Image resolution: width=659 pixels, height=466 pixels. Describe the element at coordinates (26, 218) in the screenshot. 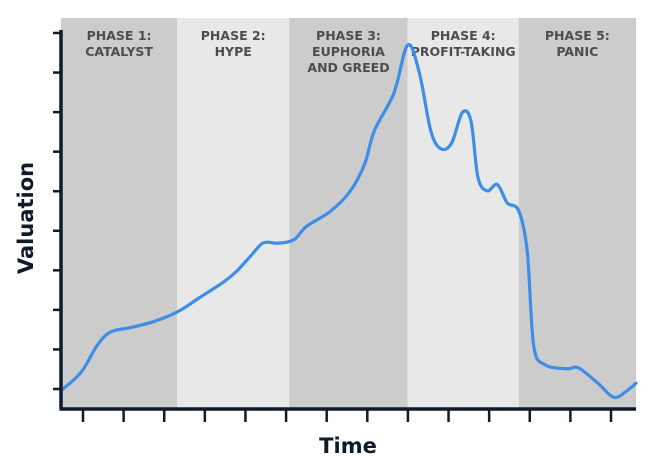

I see `y-axis-label: Valuation` at that location.